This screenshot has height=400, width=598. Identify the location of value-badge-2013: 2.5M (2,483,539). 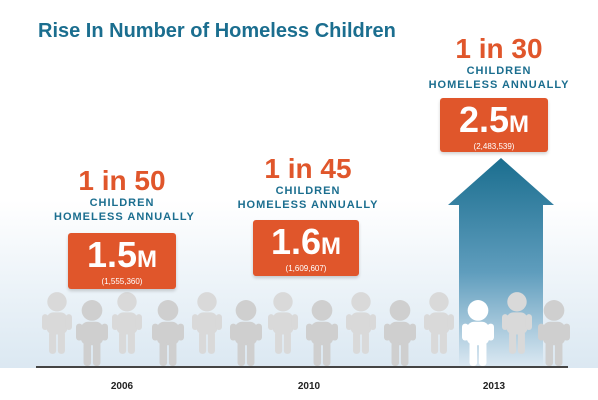
(494, 125).